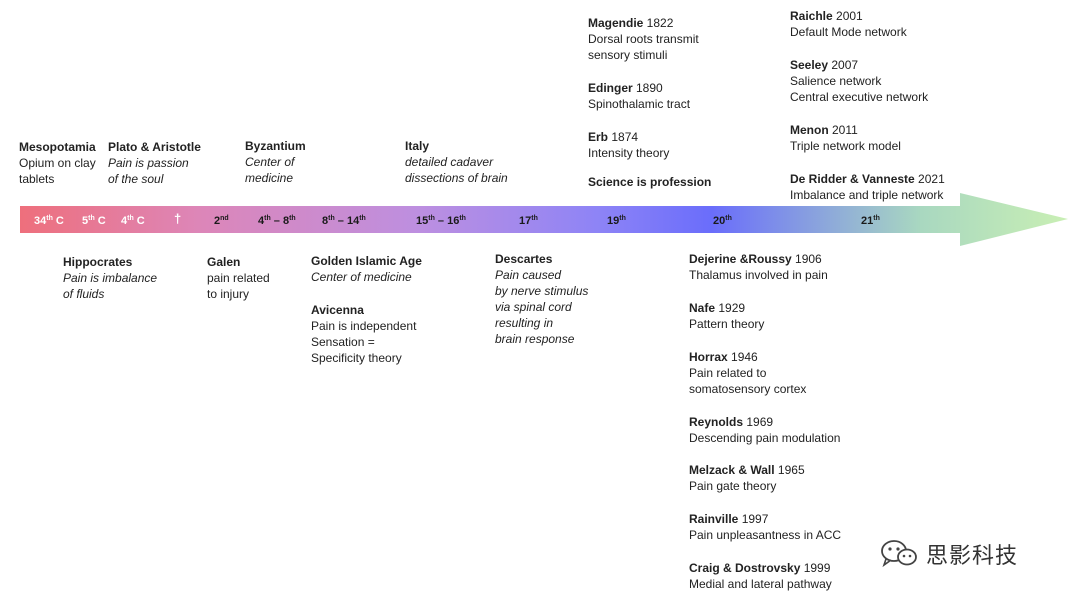  I want to click on event-name: Craig & Dostrovsky, so click(745, 568).